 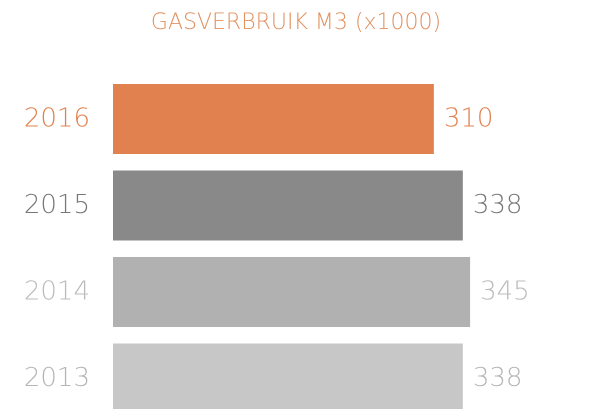 I want to click on category-label: 2015, so click(x=57, y=205).